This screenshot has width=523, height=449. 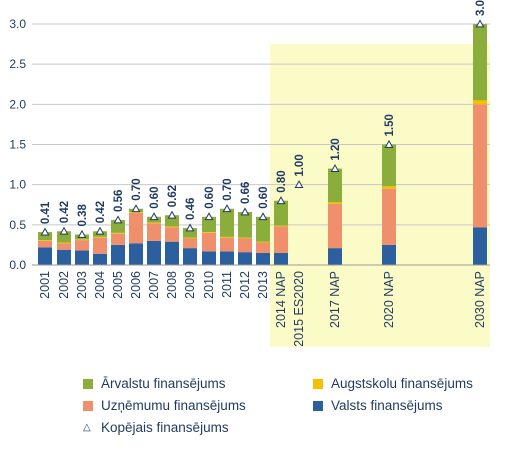 I want to click on x-tick-label: 2007, so click(x=154, y=285).